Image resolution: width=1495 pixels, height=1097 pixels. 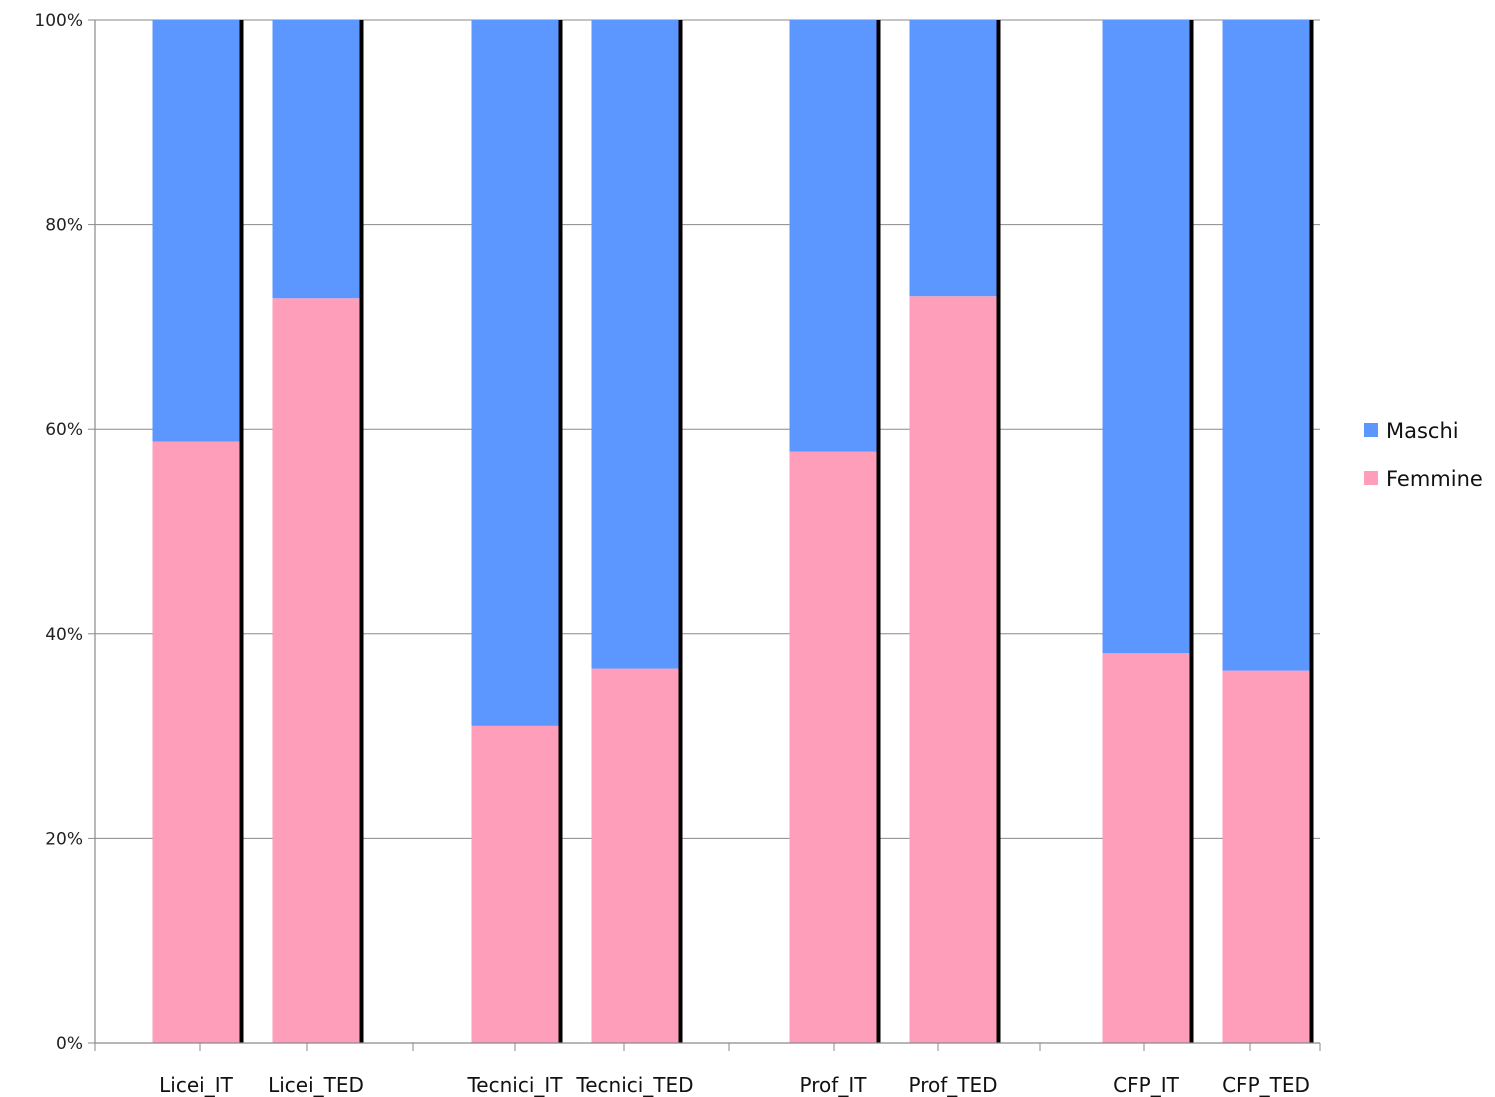 I want to click on legend-label-maschi: Maschi, so click(x=1422, y=431).